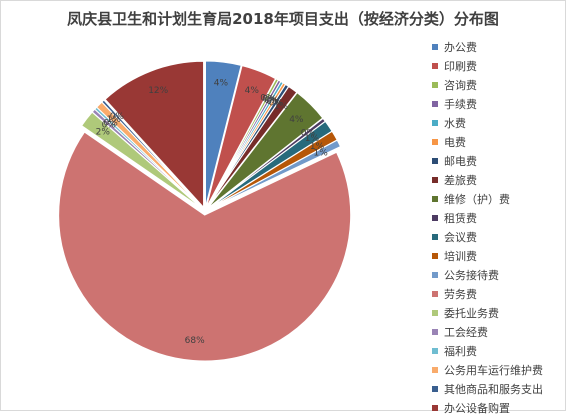 This screenshot has width=566, height=418. Describe the element at coordinates (487, 180) in the screenshot. I see `legend-item: 差旅费` at that location.